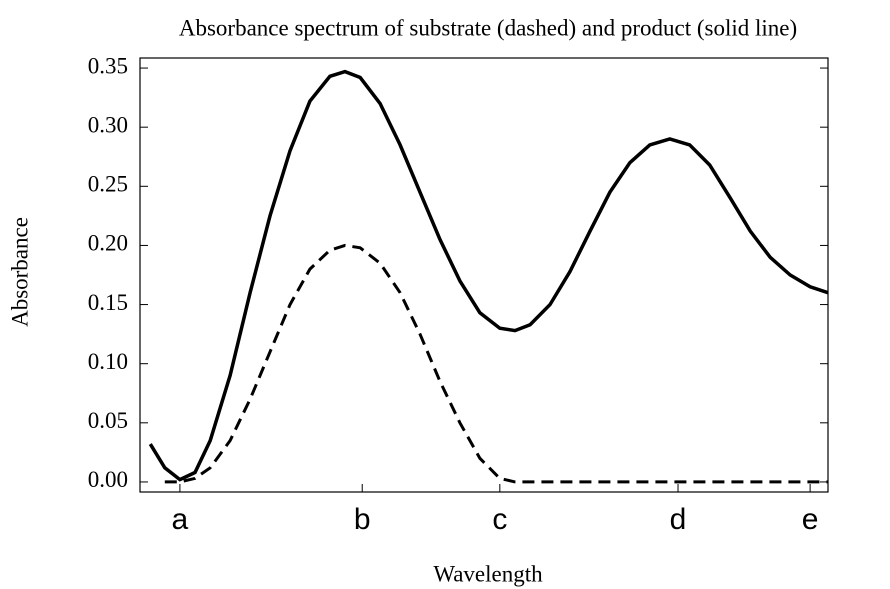 The width and height of the screenshot is (890, 589). I want to click on y-tick-label: 0.20, so click(108, 243).